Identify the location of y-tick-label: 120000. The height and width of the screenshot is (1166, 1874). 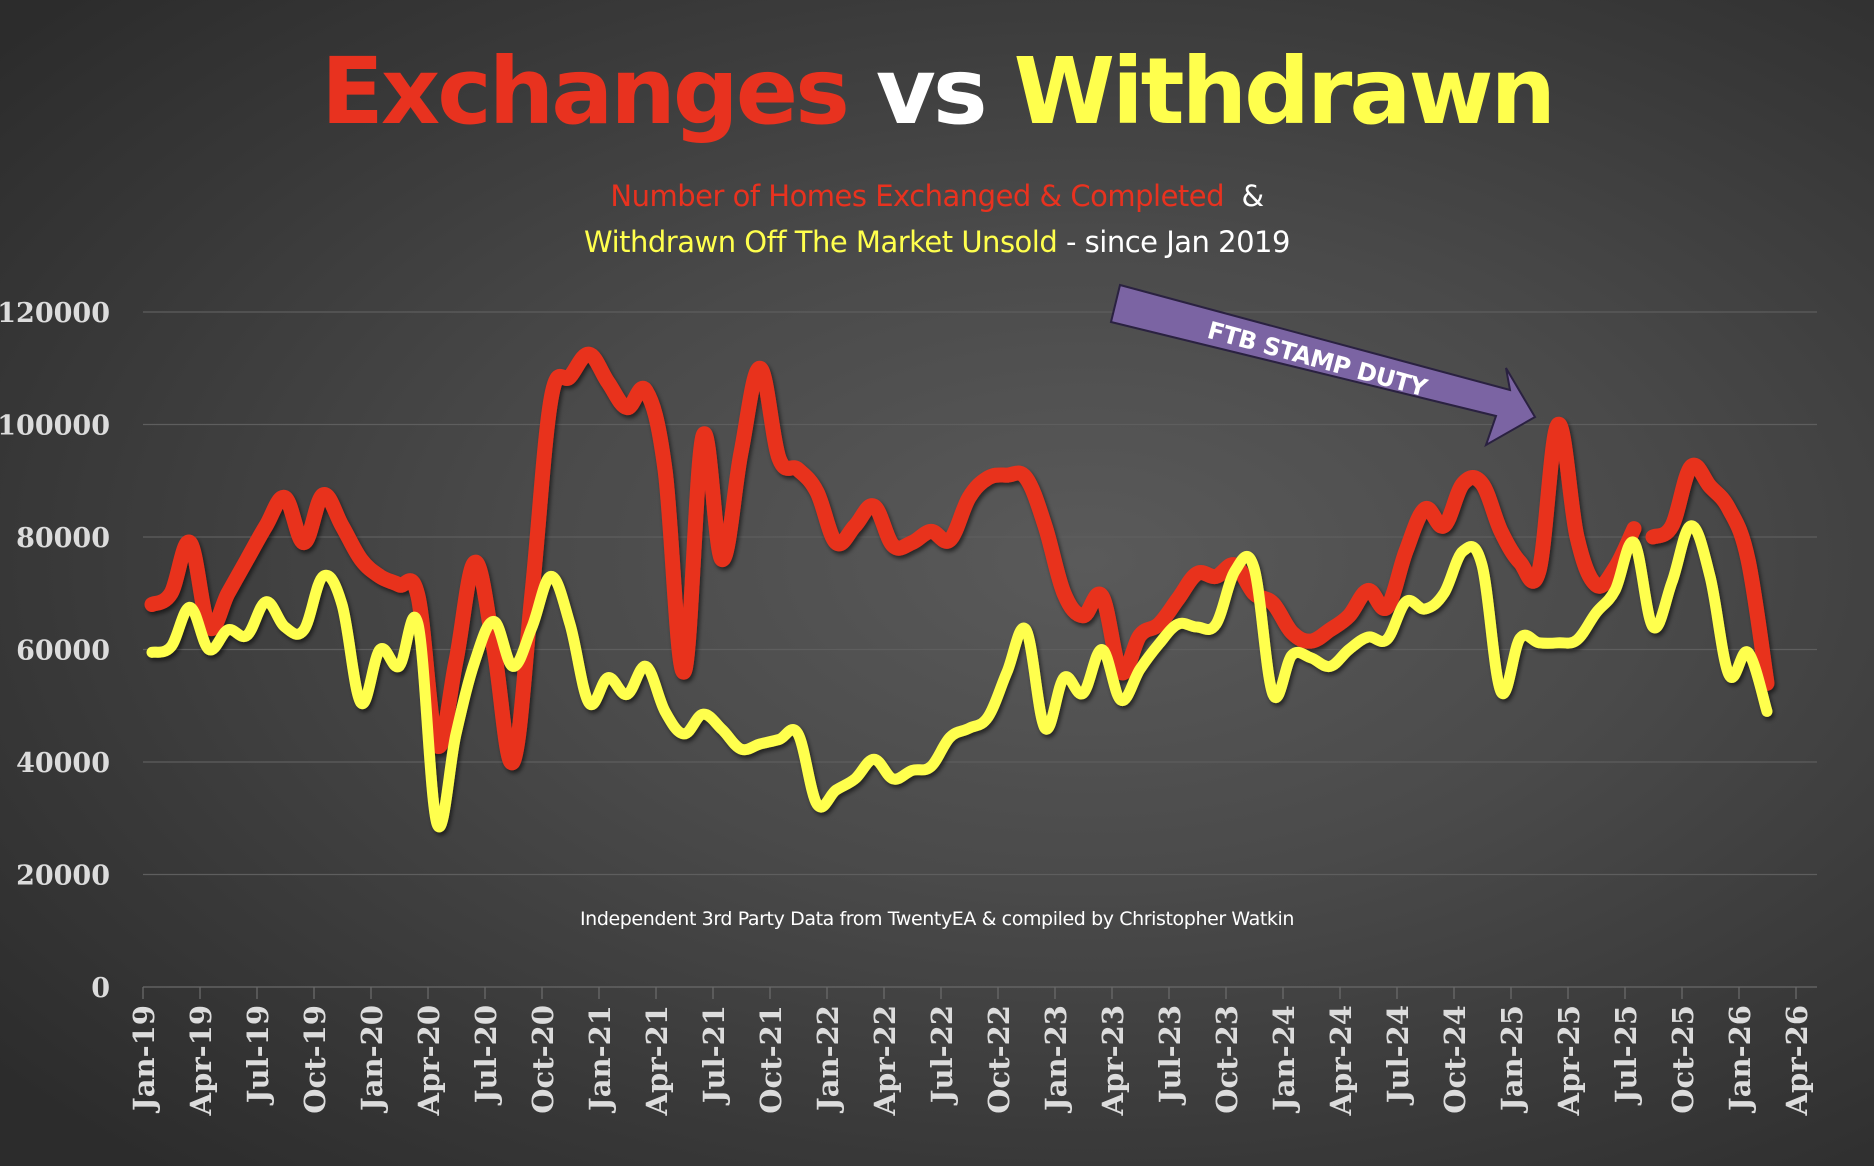
(55, 313).